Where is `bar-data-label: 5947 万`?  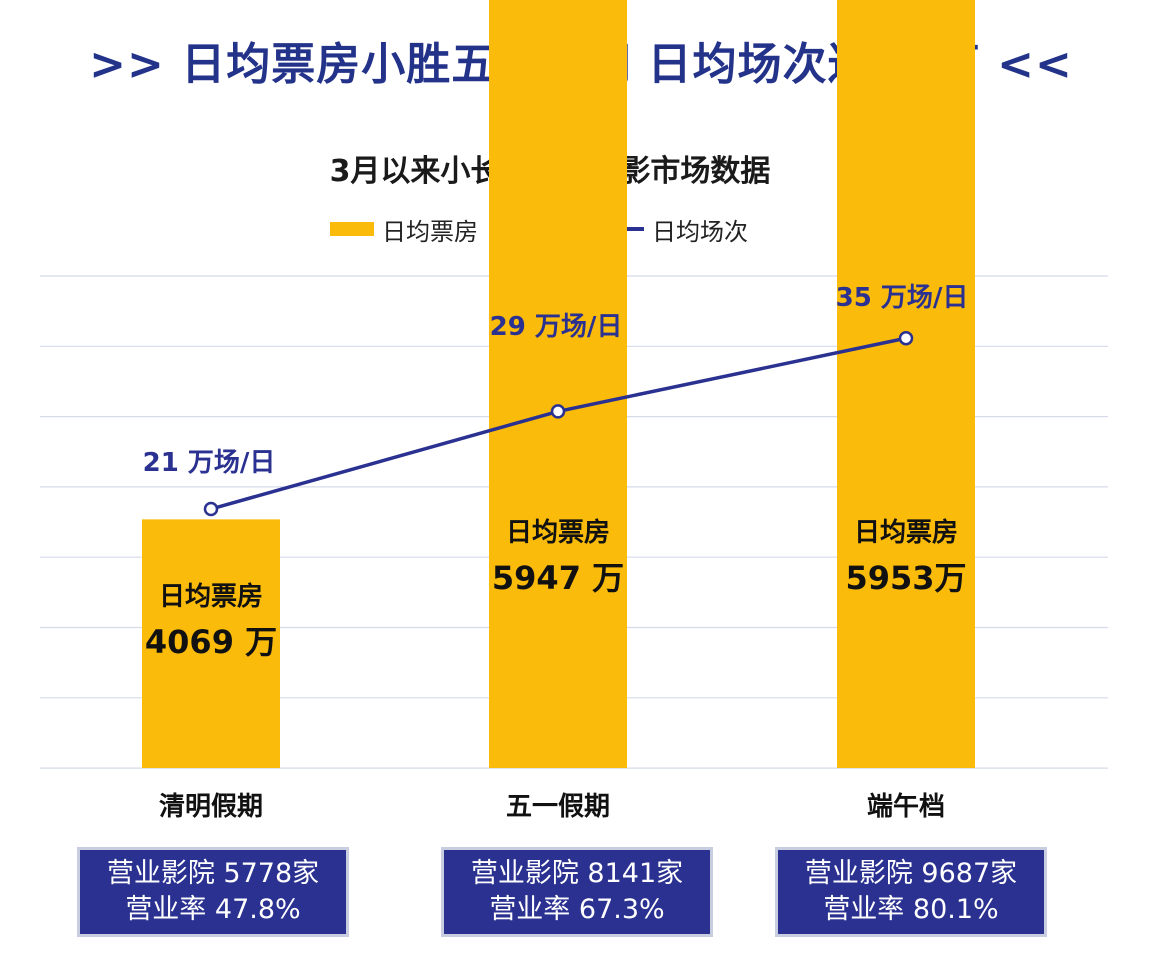 bar-data-label: 5947 万 is located at coordinates (558, 578).